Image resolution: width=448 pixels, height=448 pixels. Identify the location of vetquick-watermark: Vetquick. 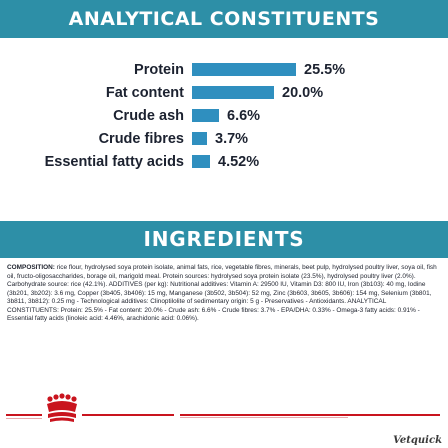
(417, 440).